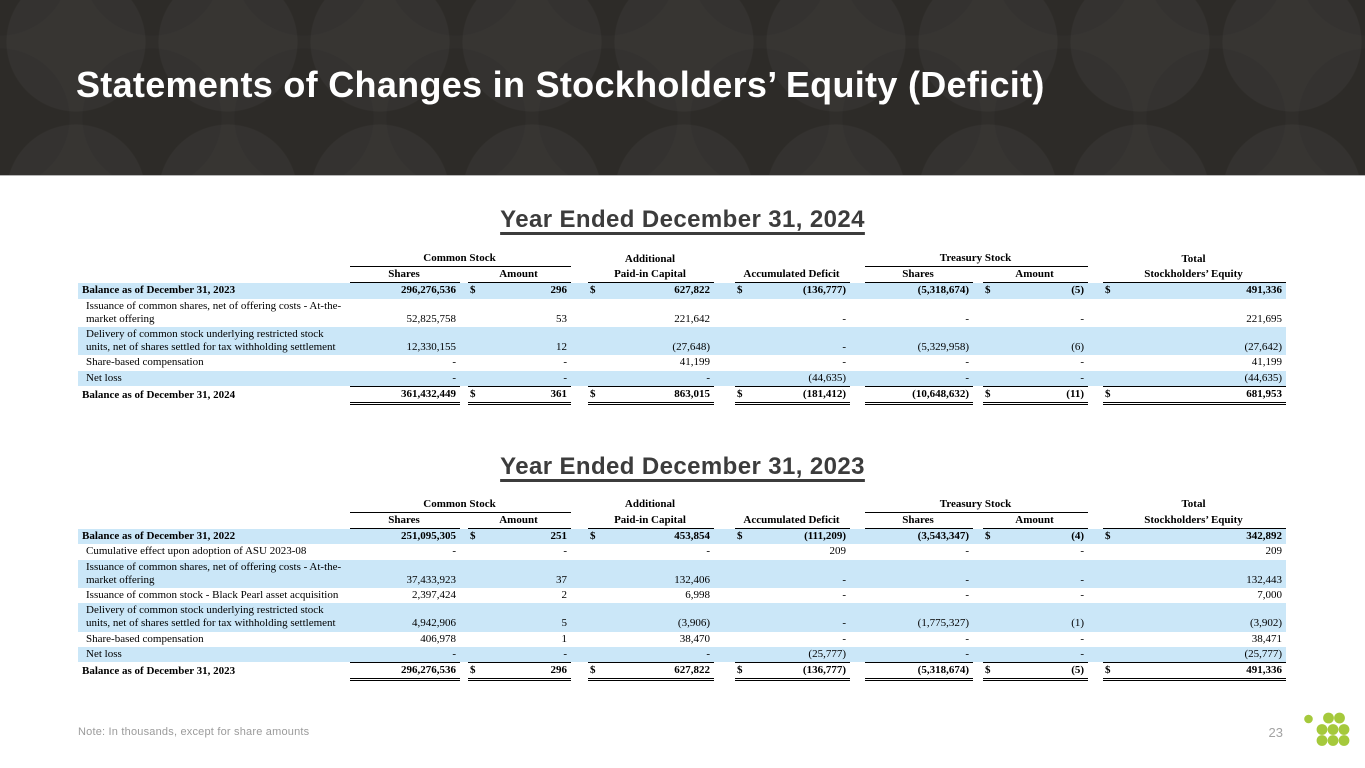  Describe the element at coordinates (919, 395) in the screenshot. I see `cell-treasury-shares: (10,648,632)` at that location.